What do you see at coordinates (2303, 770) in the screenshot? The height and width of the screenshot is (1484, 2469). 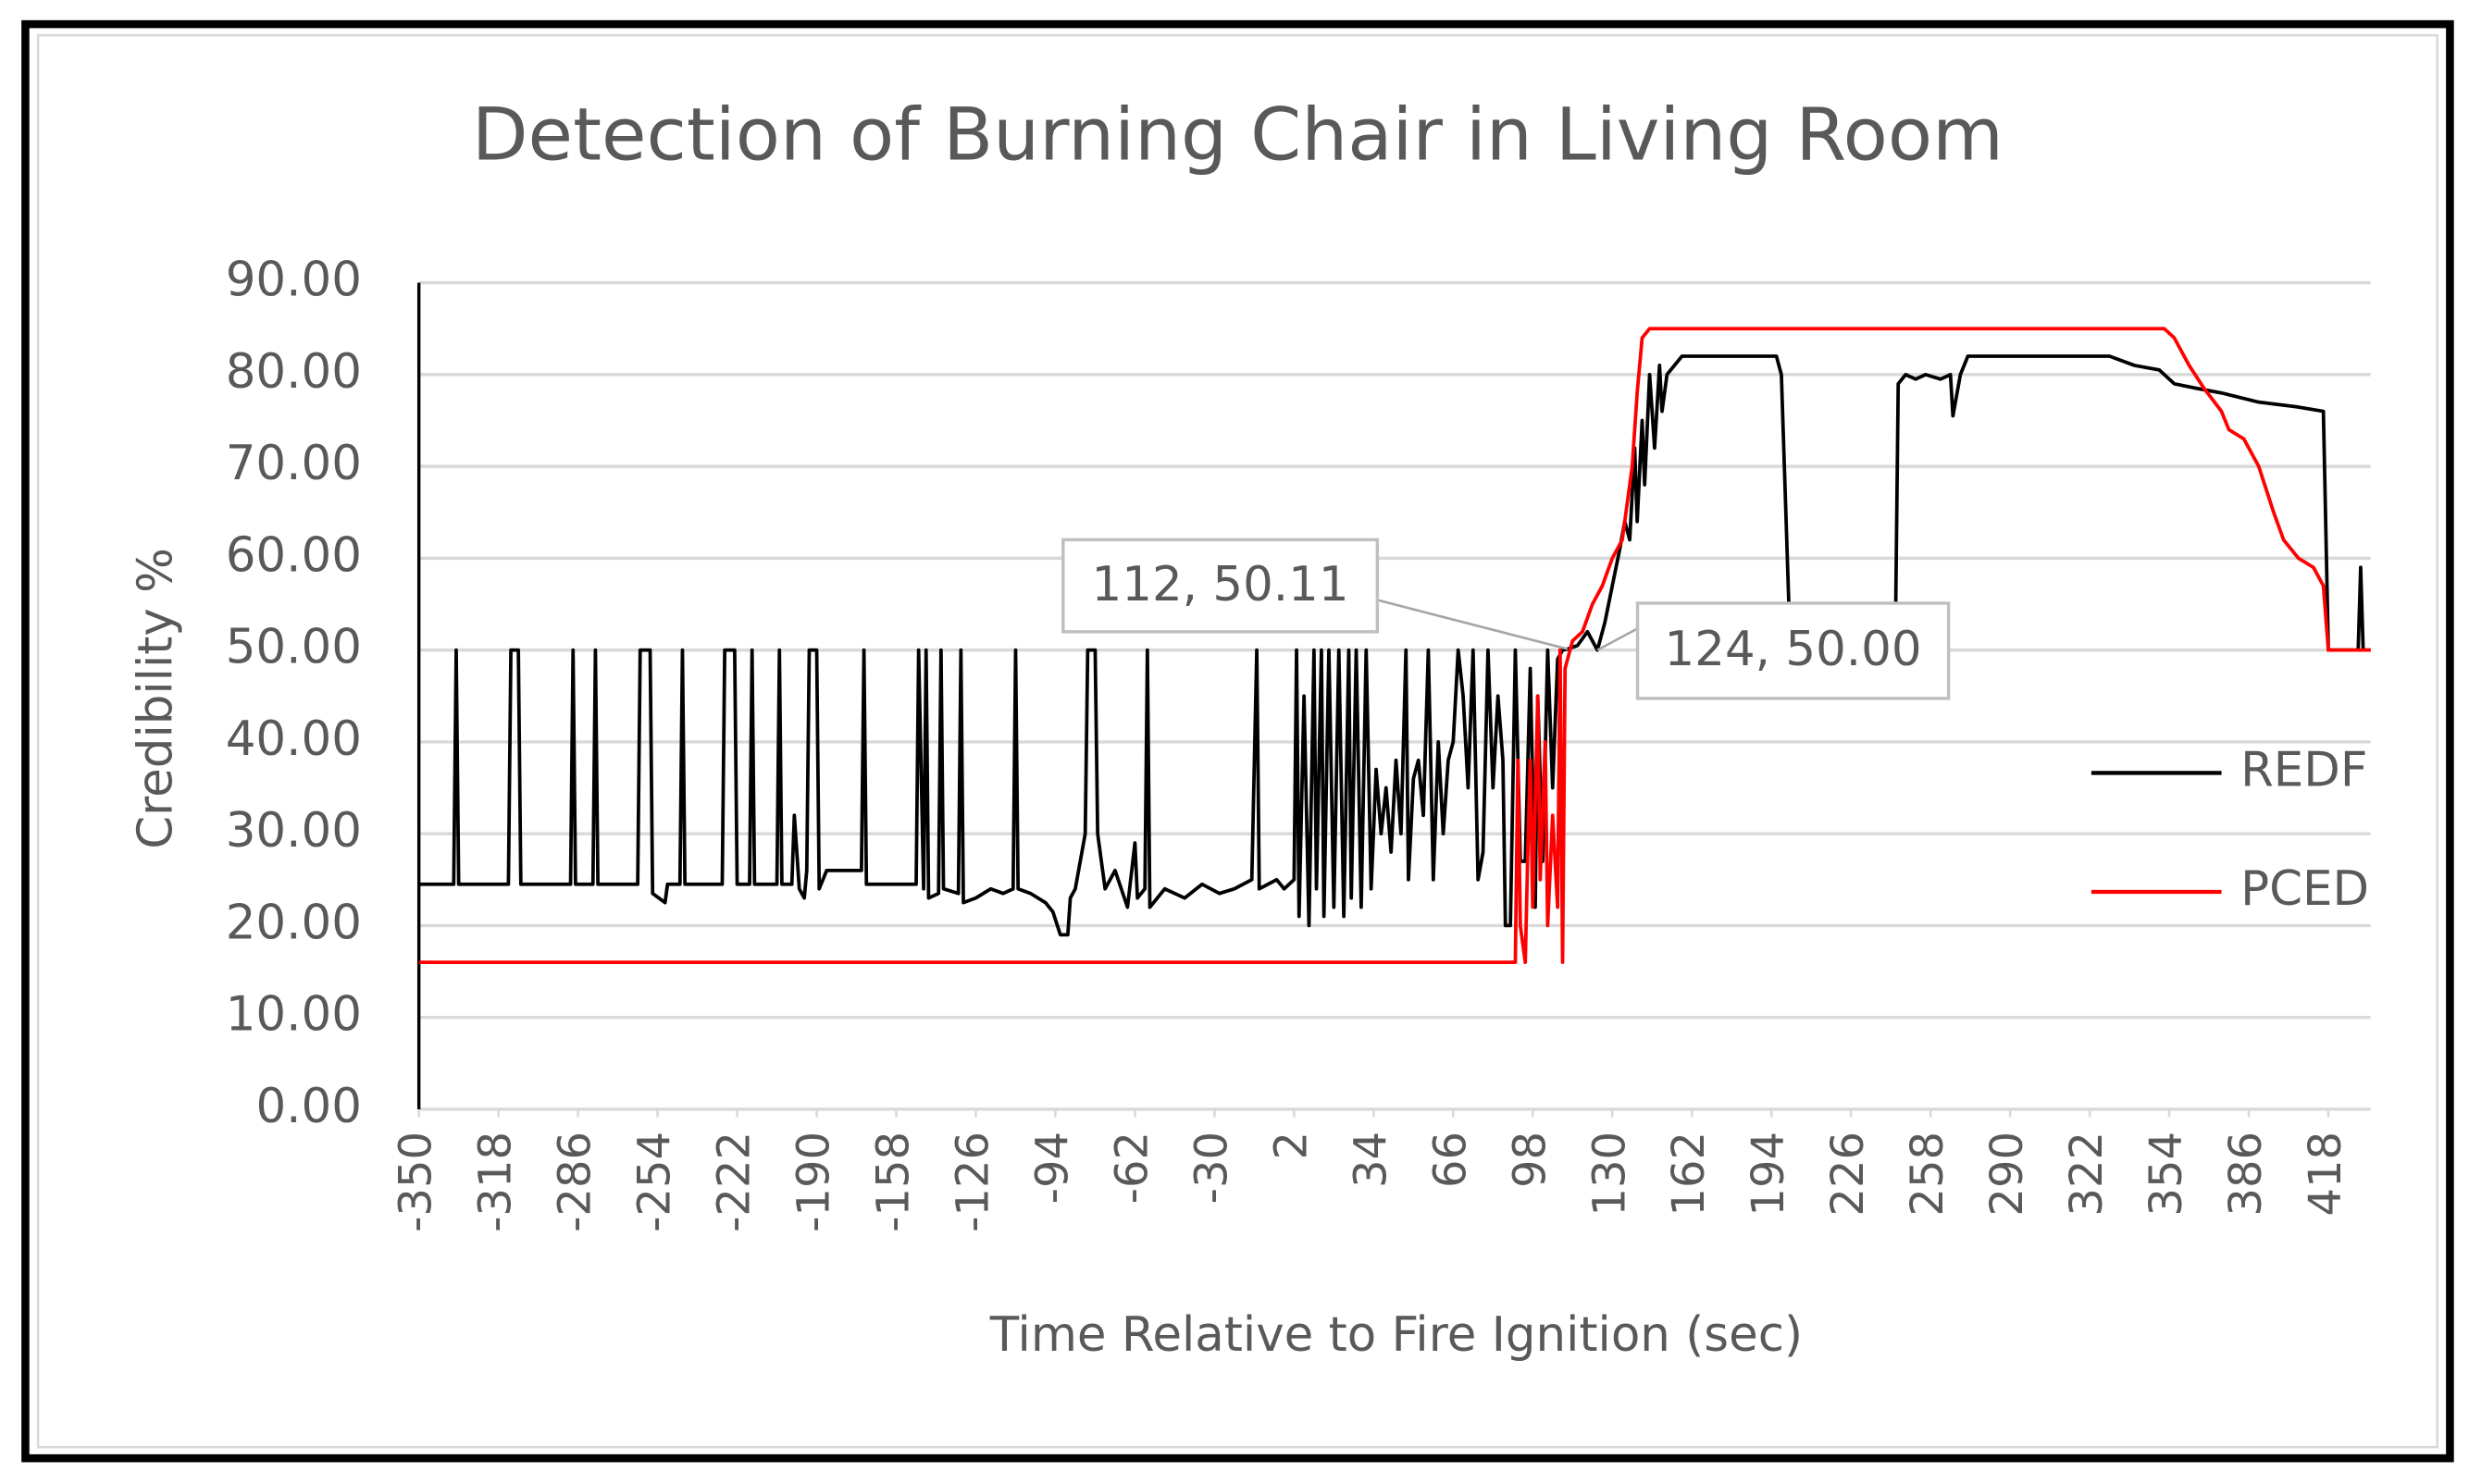 I see `legend-label: REDF` at bounding box center [2303, 770].